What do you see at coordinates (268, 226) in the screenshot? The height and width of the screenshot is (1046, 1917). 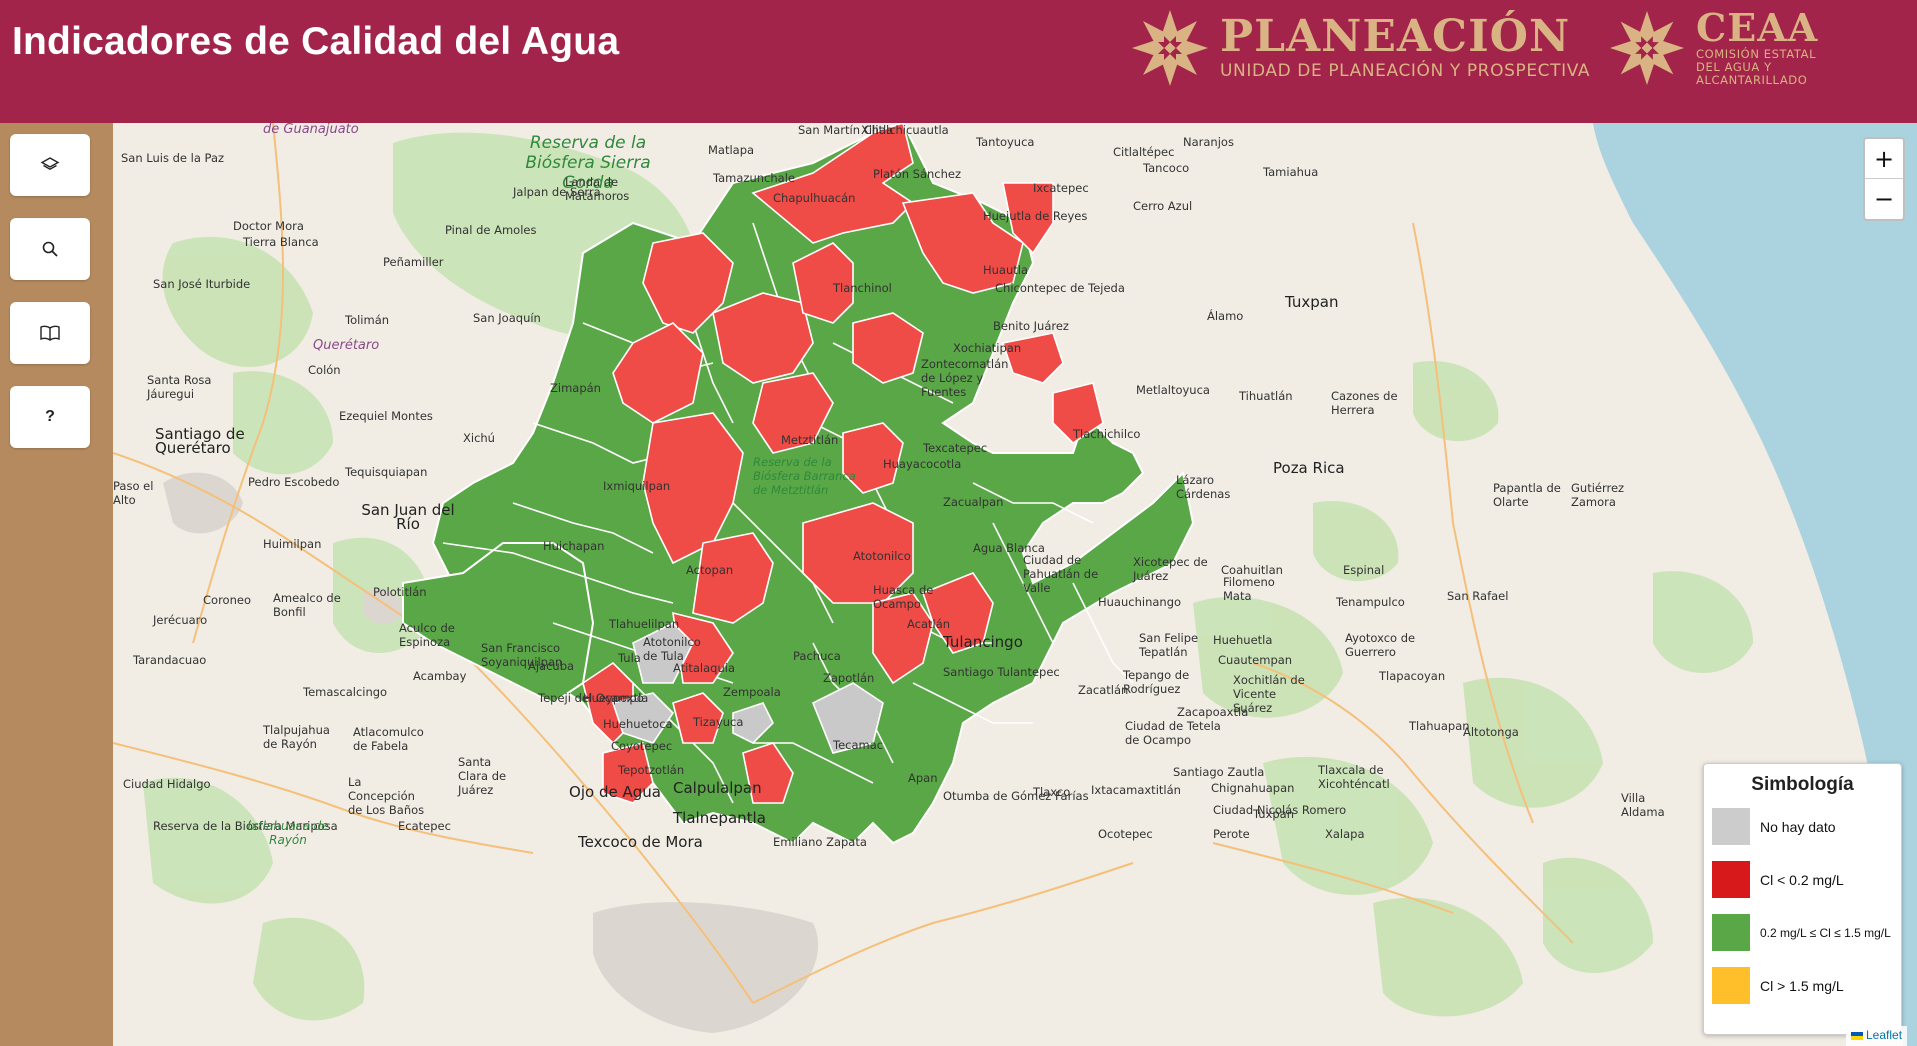 I see `map-label: Doctor Mora` at bounding box center [268, 226].